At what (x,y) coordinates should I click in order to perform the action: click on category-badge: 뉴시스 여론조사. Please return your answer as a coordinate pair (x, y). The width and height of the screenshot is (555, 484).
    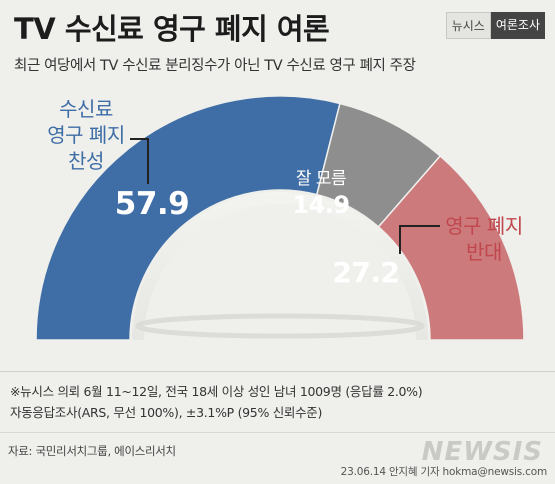
    Looking at the image, I should click on (495, 25).